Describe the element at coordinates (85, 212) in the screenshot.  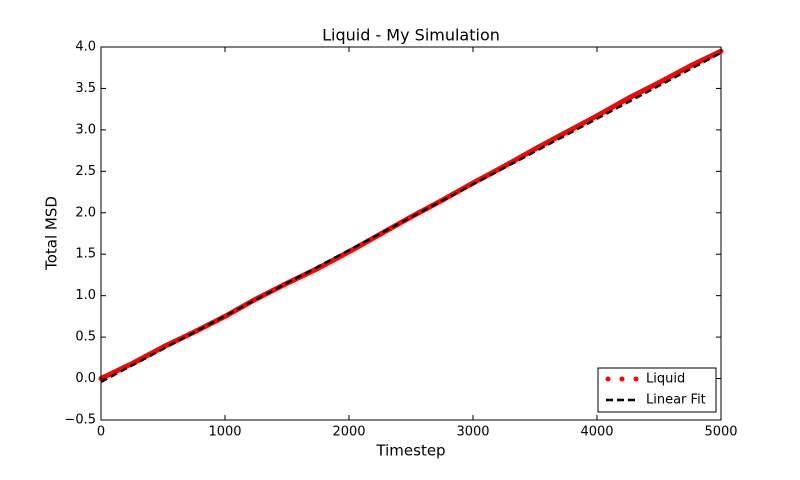
I see `y-tick-label: 2.0` at that location.